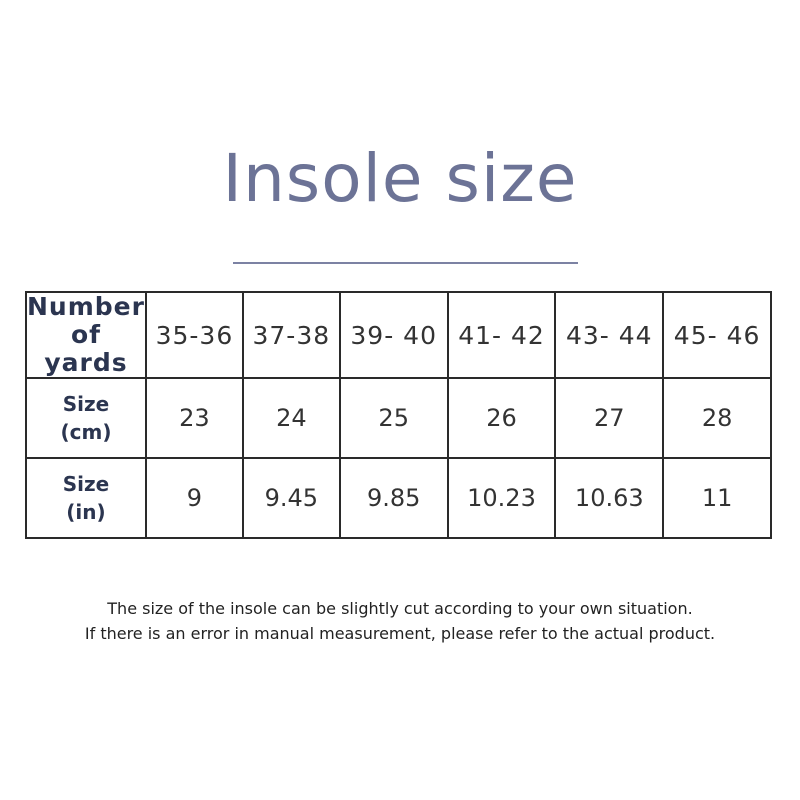 This screenshot has height=800, width=800. I want to click on table-row-in: Size (in) 9 9.45 9.85 10.23 10.63 11, so click(398, 498).